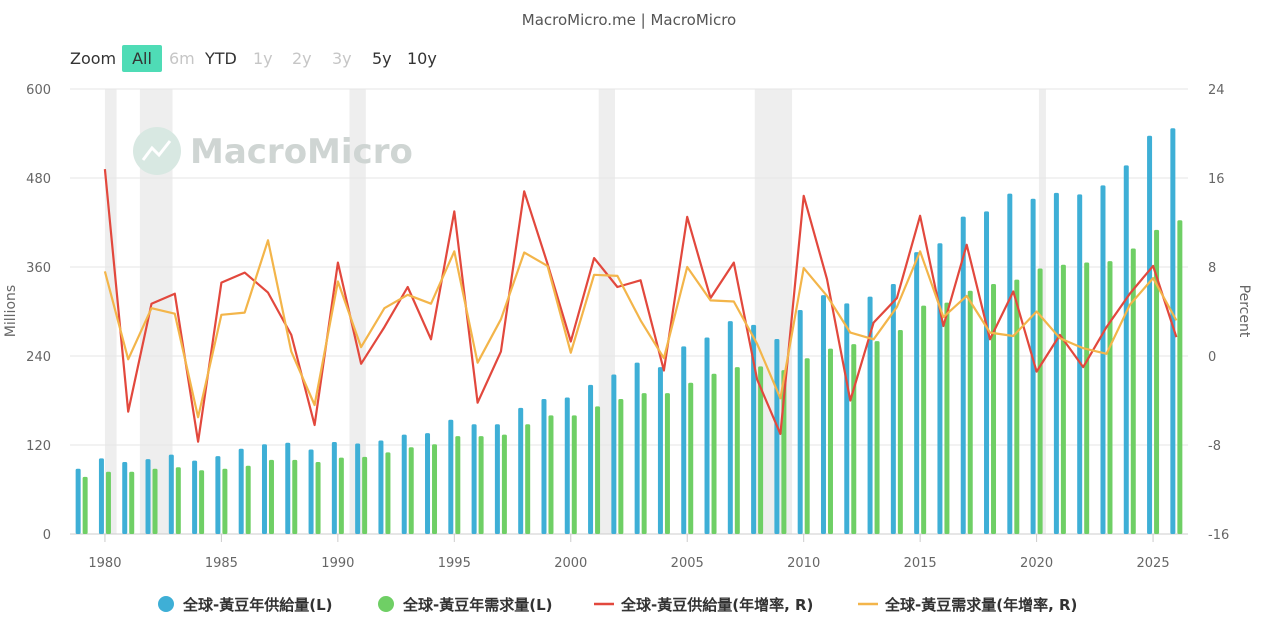  What do you see at coordinates (221, 563) in the screenshot?
I see `x-axis-tick-label: 1985` at bounding box center [221, 563].